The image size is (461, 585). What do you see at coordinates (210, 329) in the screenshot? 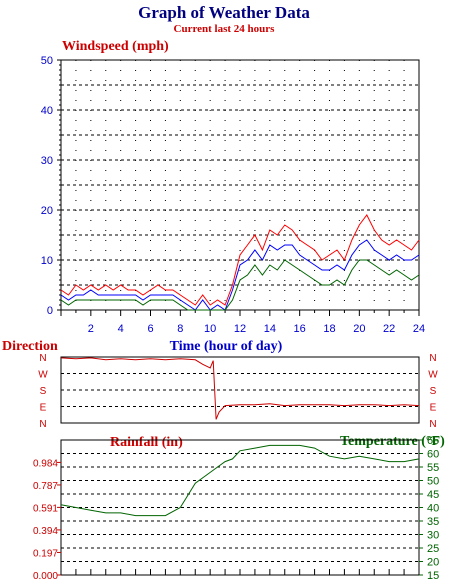
I see `windspeed-x-tick-label: 10` at bounding box center [210, 329].